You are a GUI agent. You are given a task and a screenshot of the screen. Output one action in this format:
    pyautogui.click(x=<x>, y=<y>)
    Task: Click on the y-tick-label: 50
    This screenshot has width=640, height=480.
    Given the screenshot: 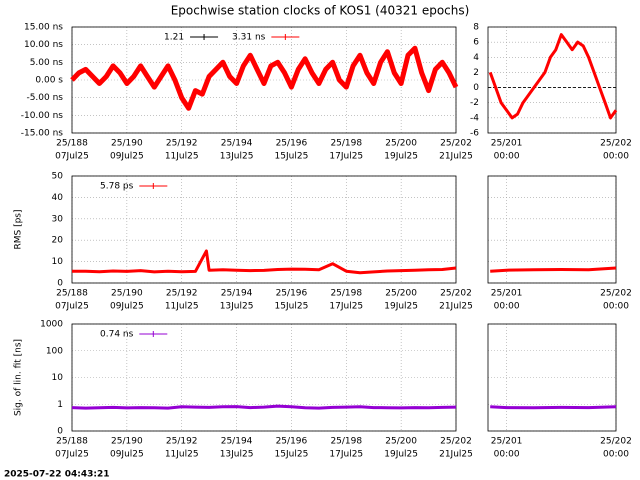 What is the action you would take?
    pyautogui.click(x=58, y=177)
    